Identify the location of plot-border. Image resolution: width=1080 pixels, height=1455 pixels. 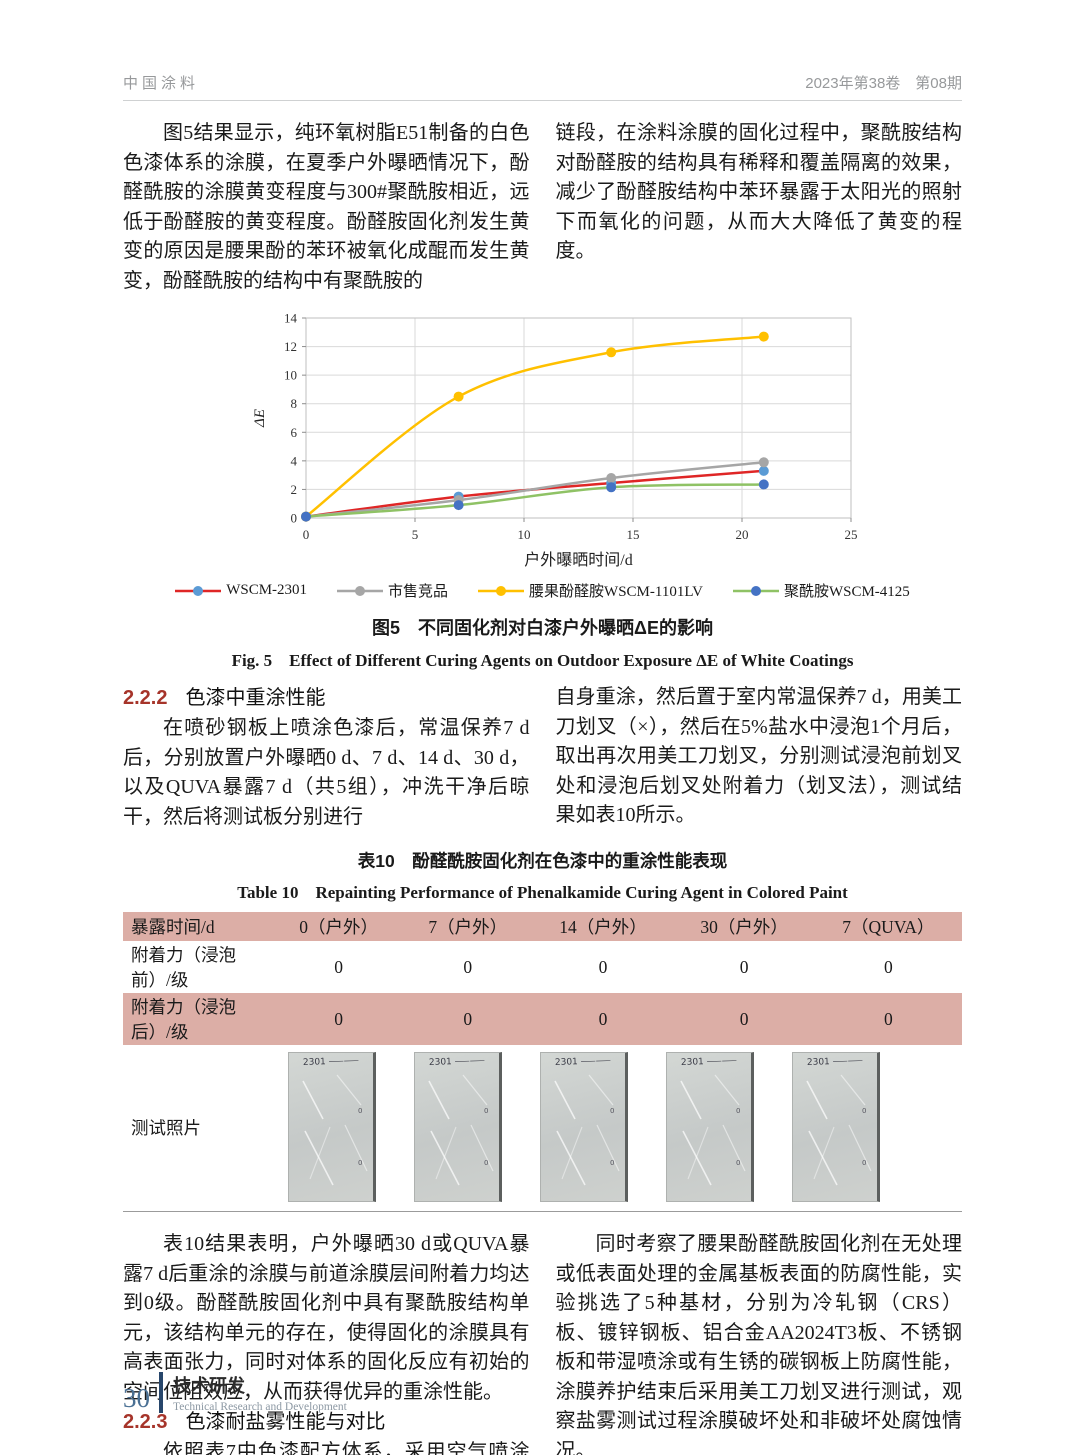
(578, 418).